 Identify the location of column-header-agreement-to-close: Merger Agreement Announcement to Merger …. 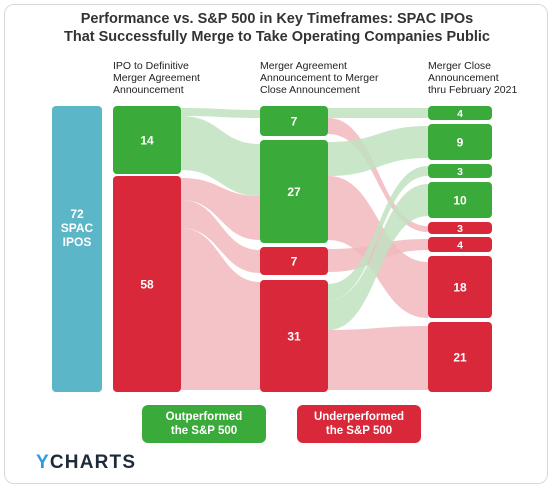
(319, 78).